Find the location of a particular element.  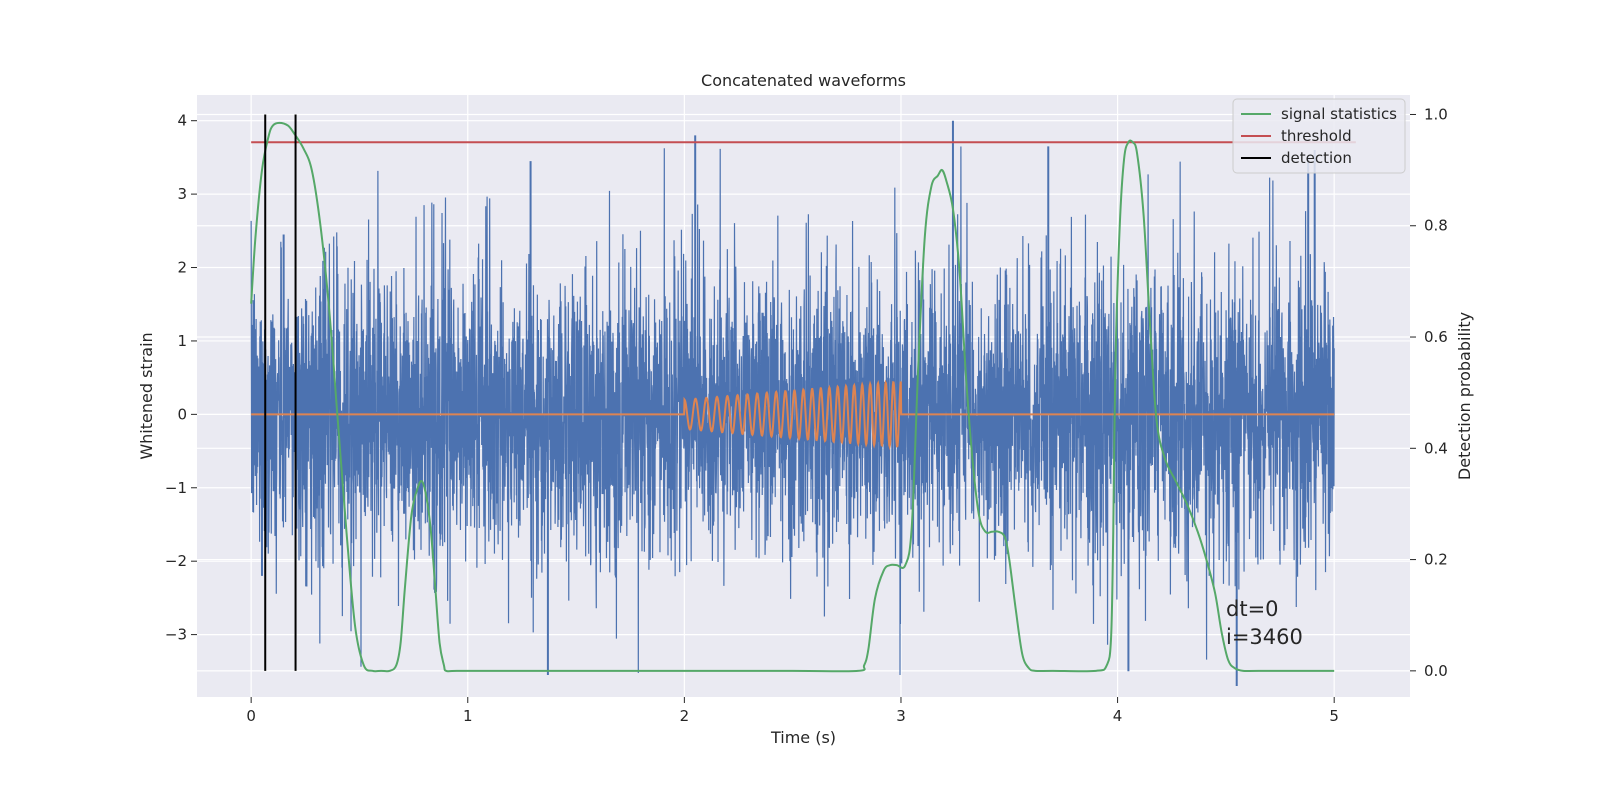

legend-label-detection: detection is located at coordinates (1316, 158).